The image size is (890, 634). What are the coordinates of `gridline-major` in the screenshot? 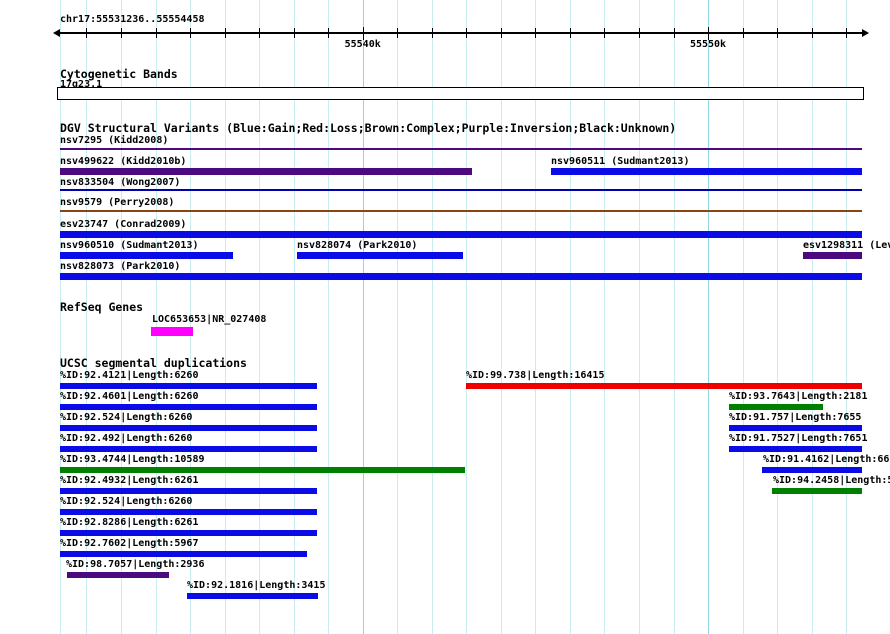 It's located at (708, 317).